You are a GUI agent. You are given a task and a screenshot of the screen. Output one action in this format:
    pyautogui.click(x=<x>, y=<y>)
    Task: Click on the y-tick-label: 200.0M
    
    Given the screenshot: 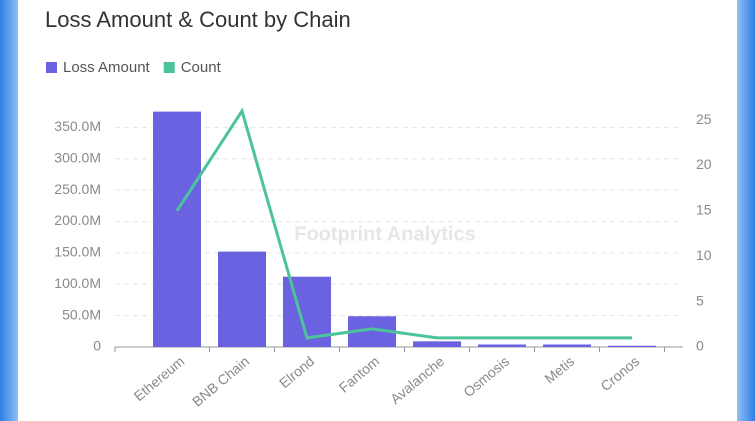 What is the action you would take?
    pyautogui.click(x=77, y=220)
    